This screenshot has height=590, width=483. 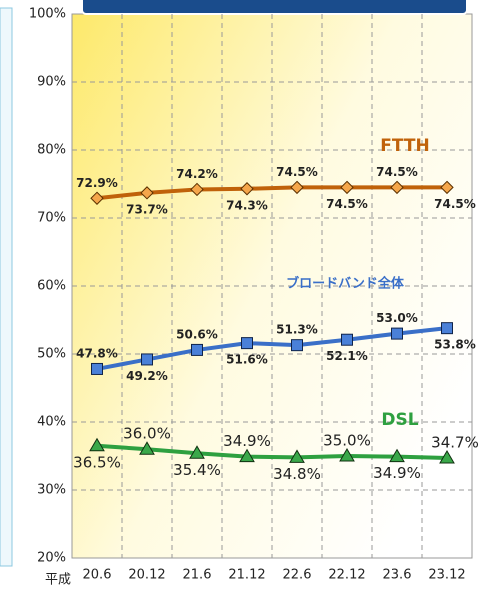 I want to click on x-tick-label: 20.12, so click(x=146, y=575).